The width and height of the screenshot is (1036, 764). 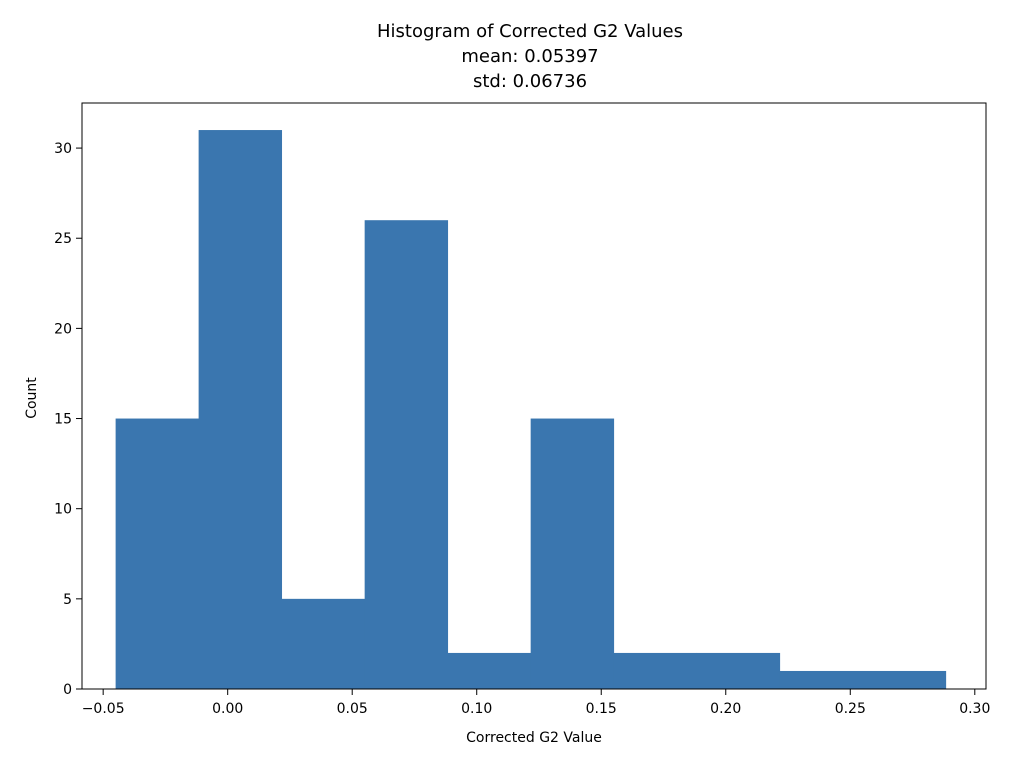 What do you see at coordinates (601, 709) in the screenshot?
I see `x-tick-label: 0.15` at bounding box center [601, 709].